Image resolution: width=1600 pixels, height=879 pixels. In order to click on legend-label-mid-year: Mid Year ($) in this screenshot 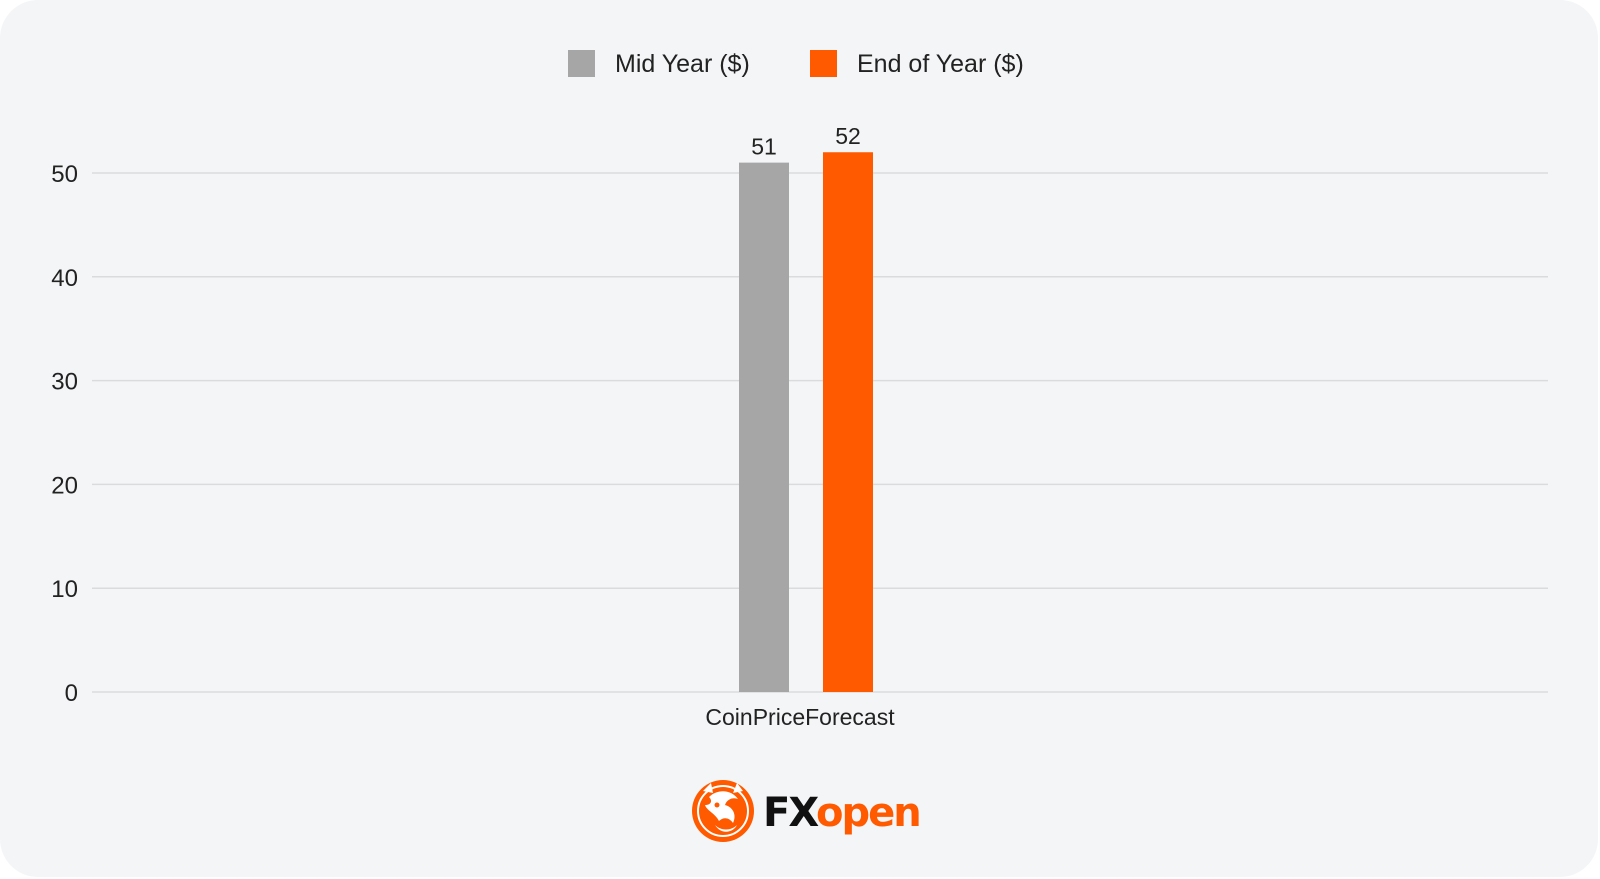, I will do `click(682, 64)`.